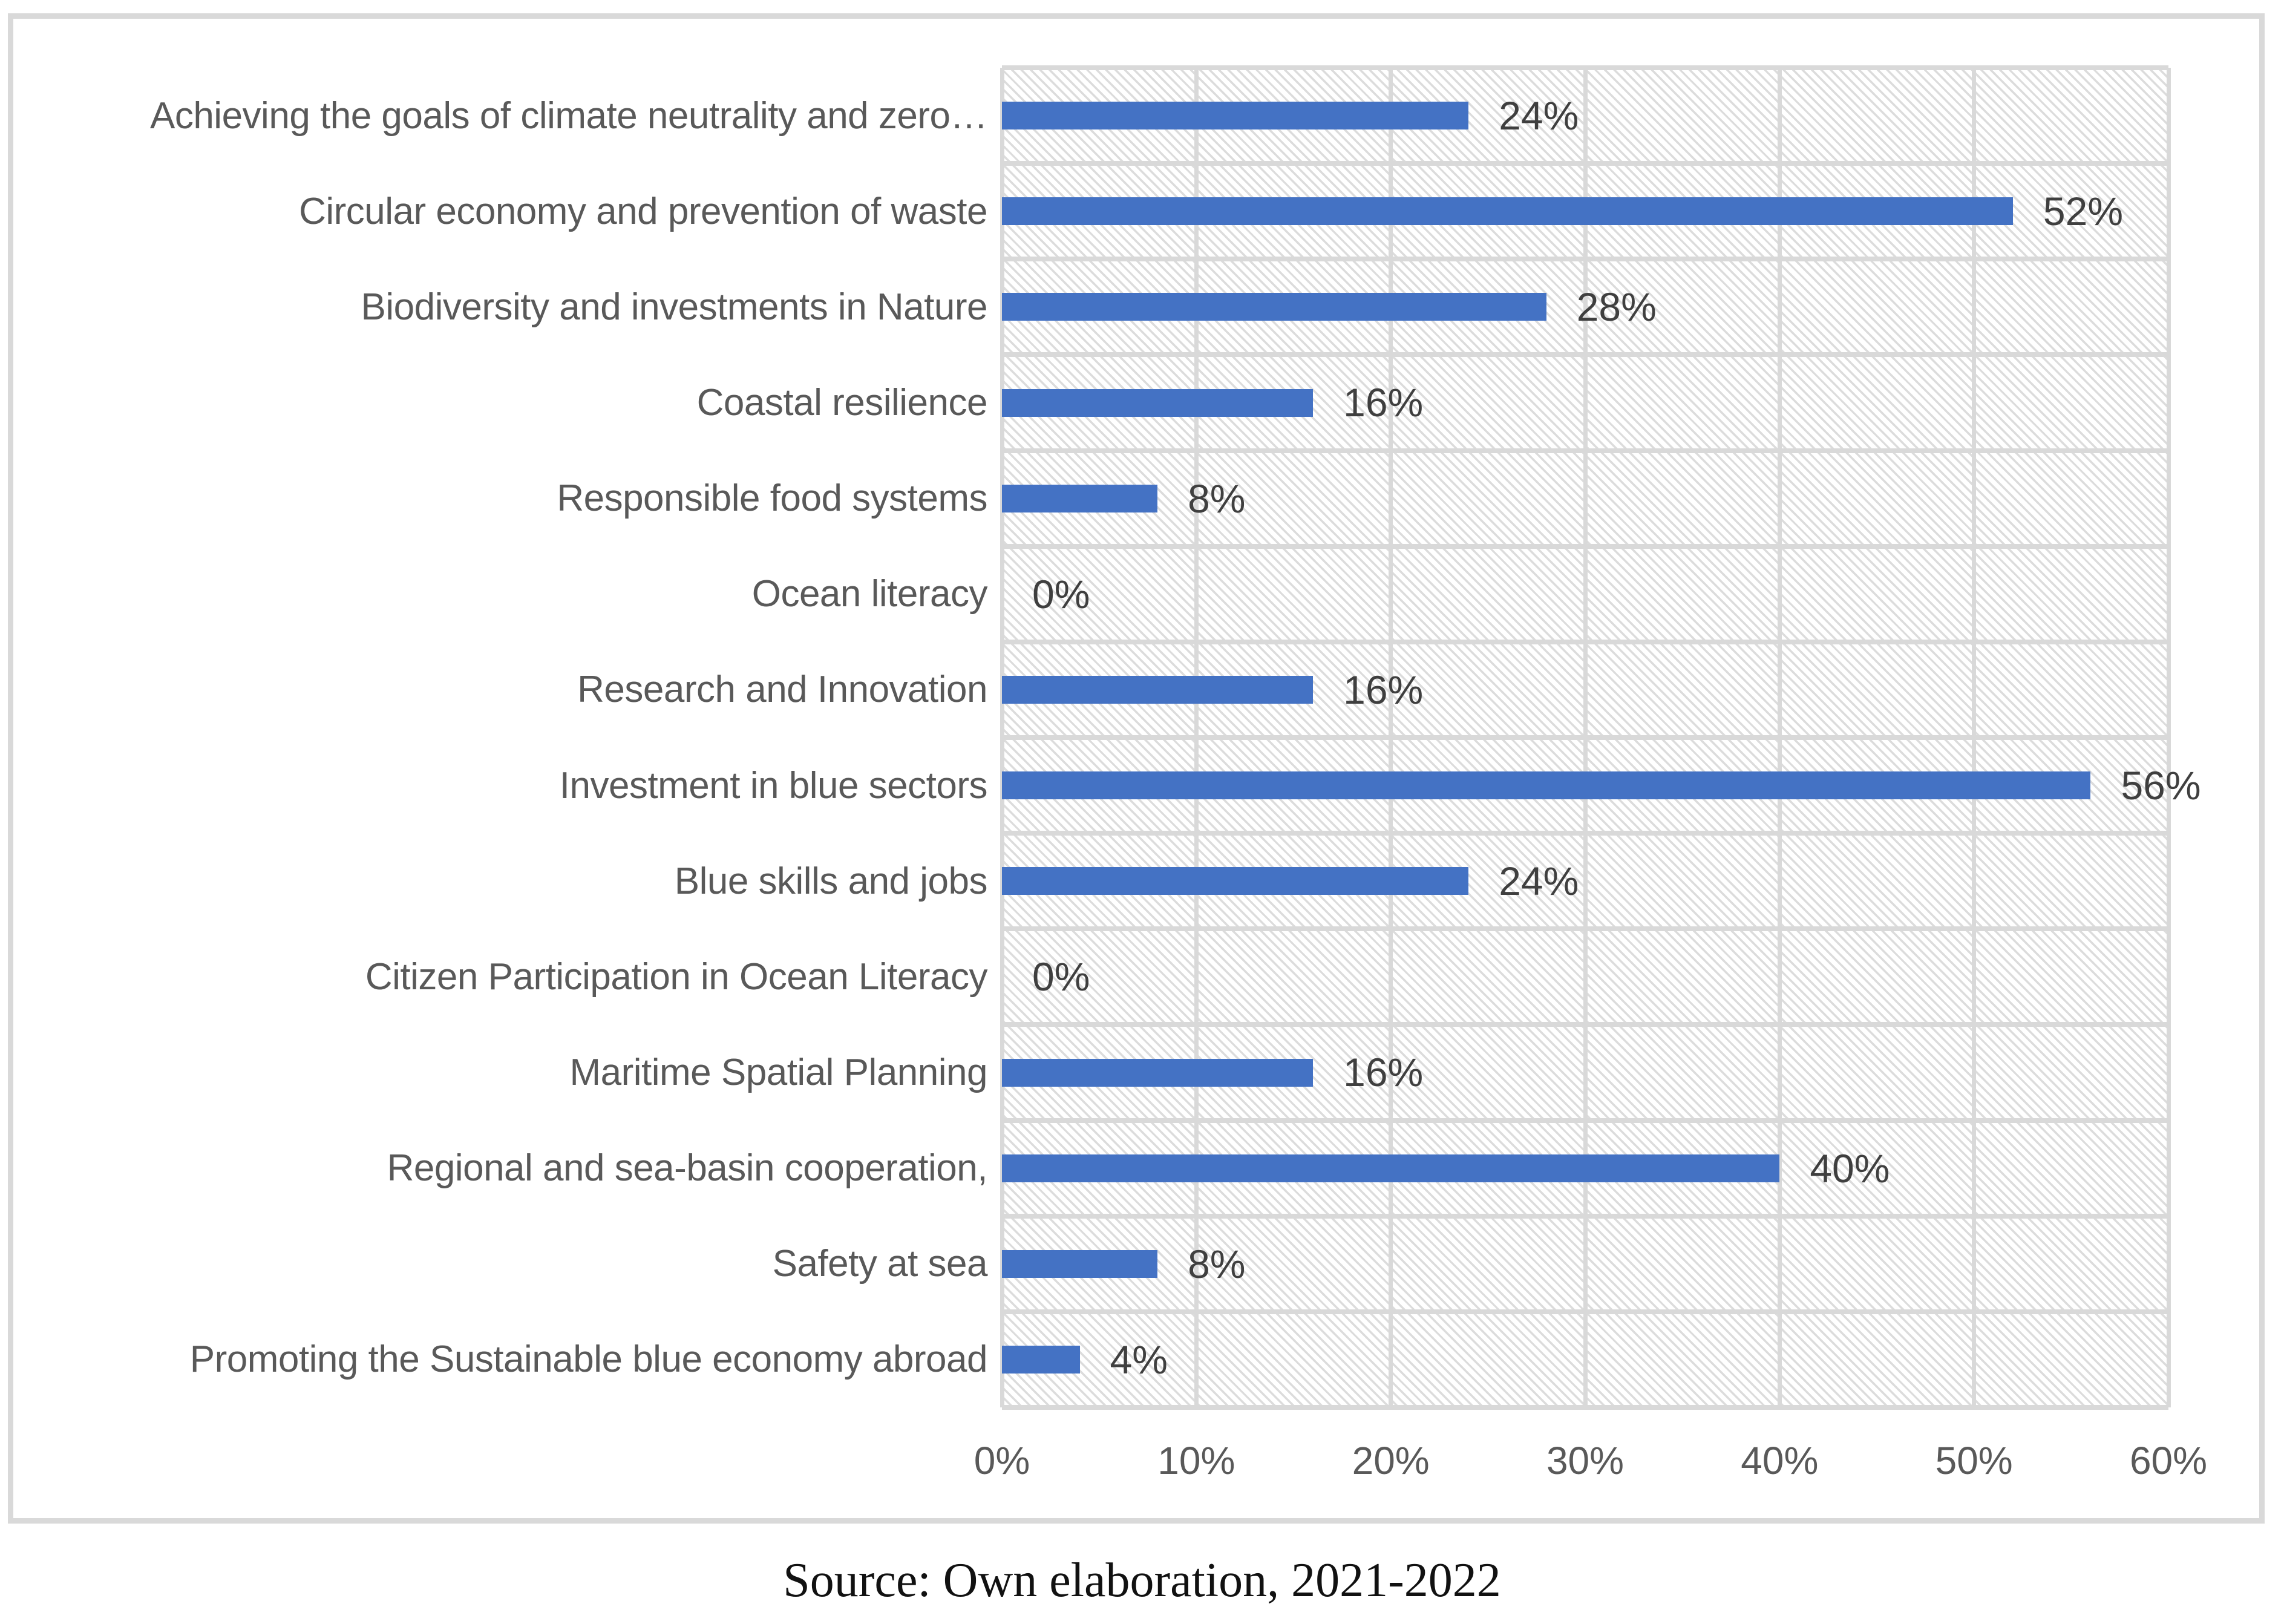 The height and width of the screenshot is (1624, 2284). What do you see at coordinates (1616, 307) in the screenshot?
I see `bar-data-label: 28%` at bounding box center [1616, 307].